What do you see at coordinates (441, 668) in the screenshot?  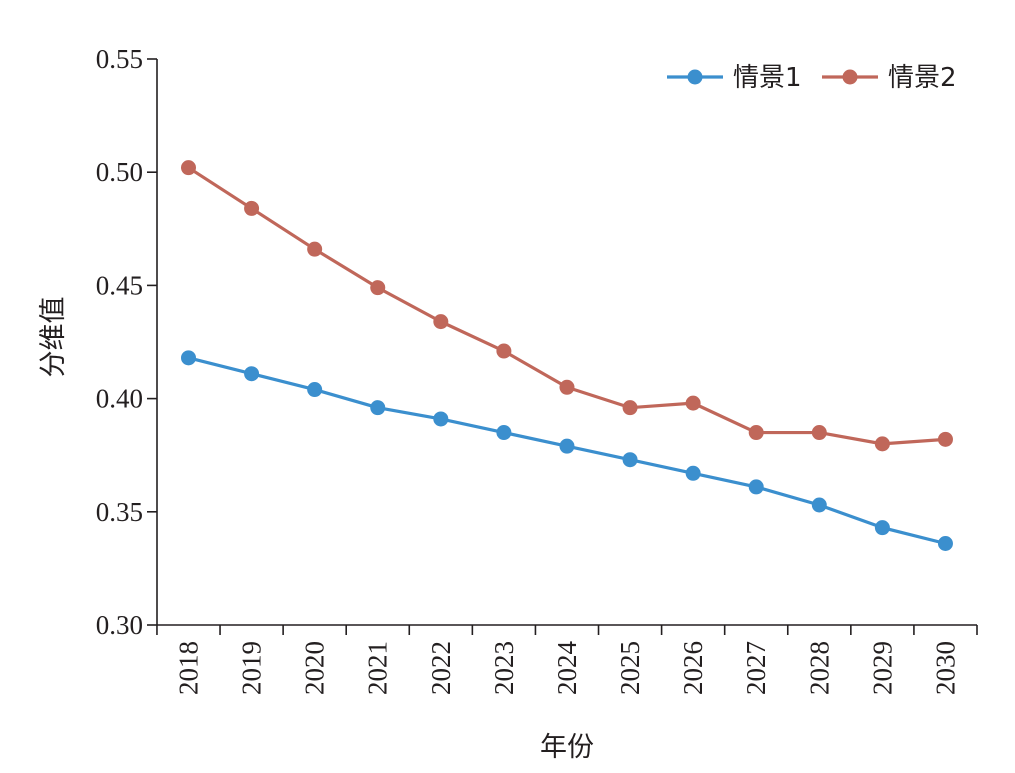 I see `x-tick-label: 2022` at bounding box center [441, 668].